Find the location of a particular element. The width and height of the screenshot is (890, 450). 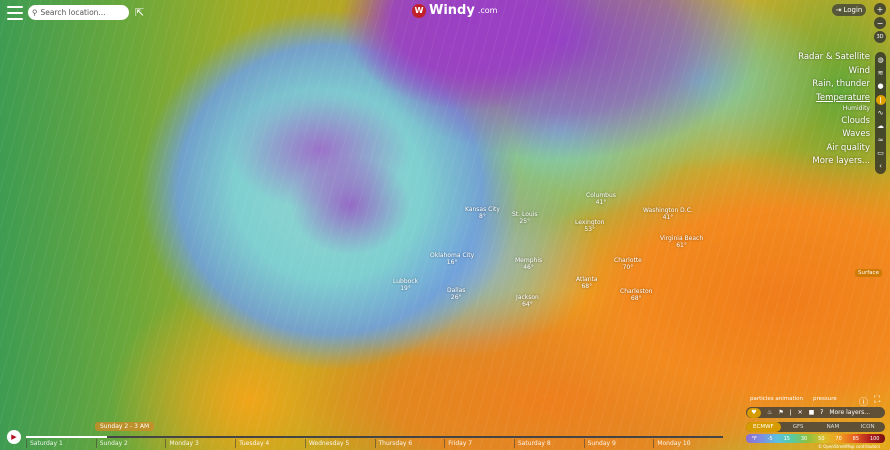

timeline-progress is located at coordinates (66, 437).